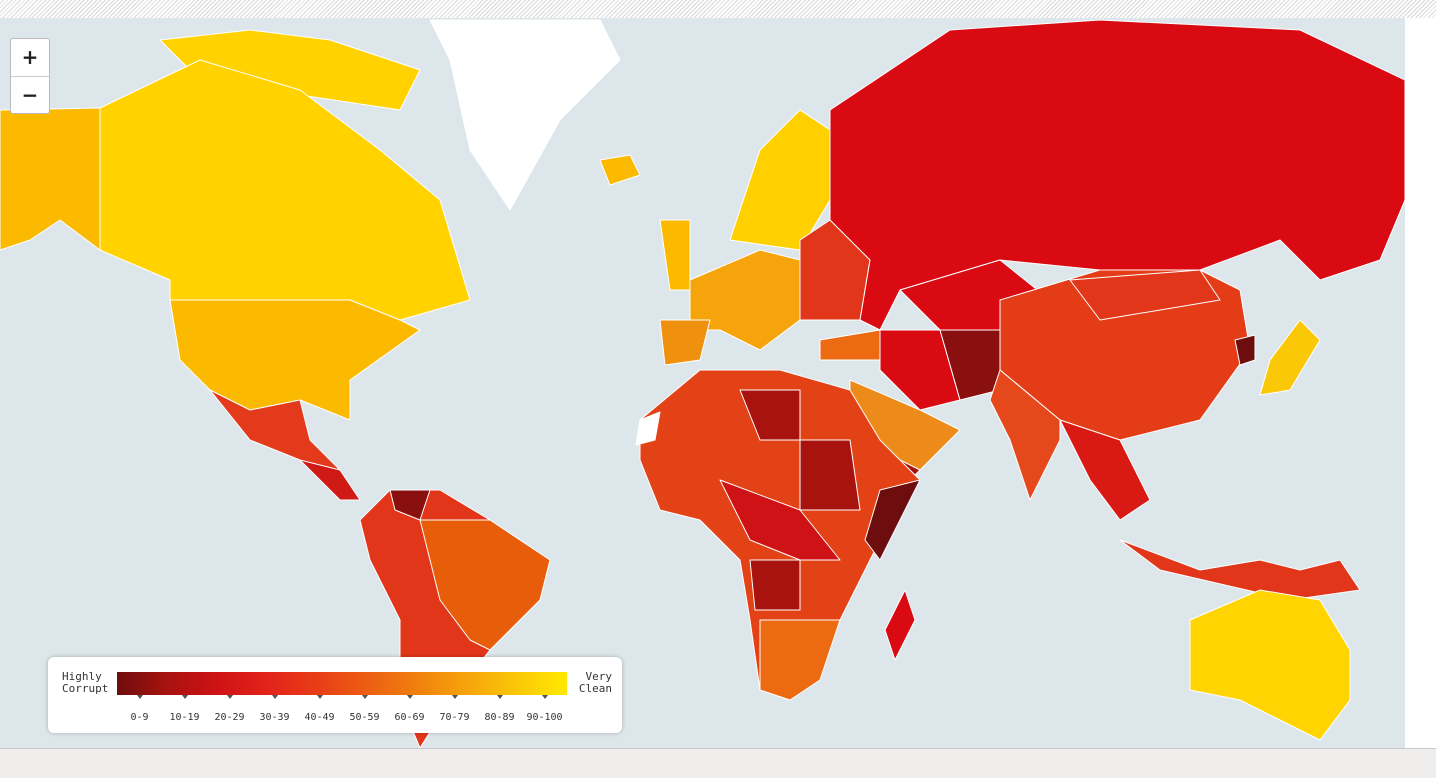 This screenshot has width=1436, height=778. Describe the element at coordinates (892, 520) in the screenshot. I see `somalia` at that location.